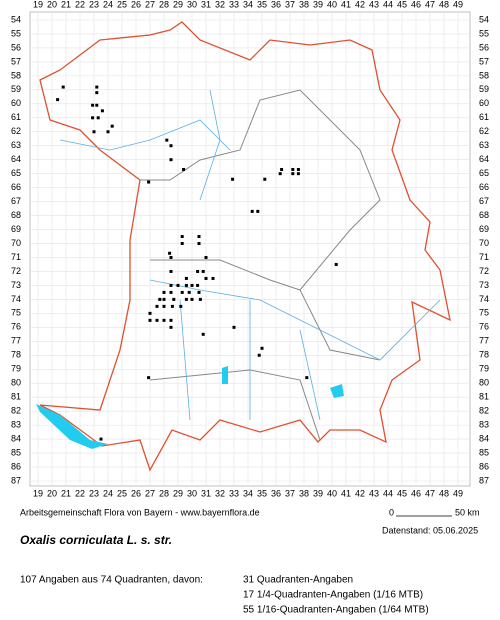 The image size is (500, 620). Describe the element at coordinates (122, 493) in the screenshot. I see `column-label: 25` at that location.